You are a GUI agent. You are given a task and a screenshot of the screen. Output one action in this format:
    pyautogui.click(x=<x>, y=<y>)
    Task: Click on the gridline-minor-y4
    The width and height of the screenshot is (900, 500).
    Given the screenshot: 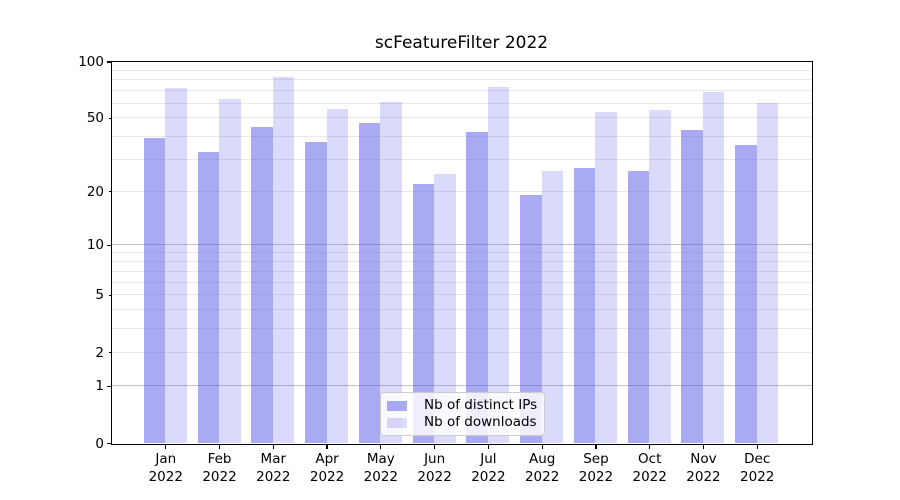 What is the action you would take?
    pyautogui.click(x=461, y=310)
    